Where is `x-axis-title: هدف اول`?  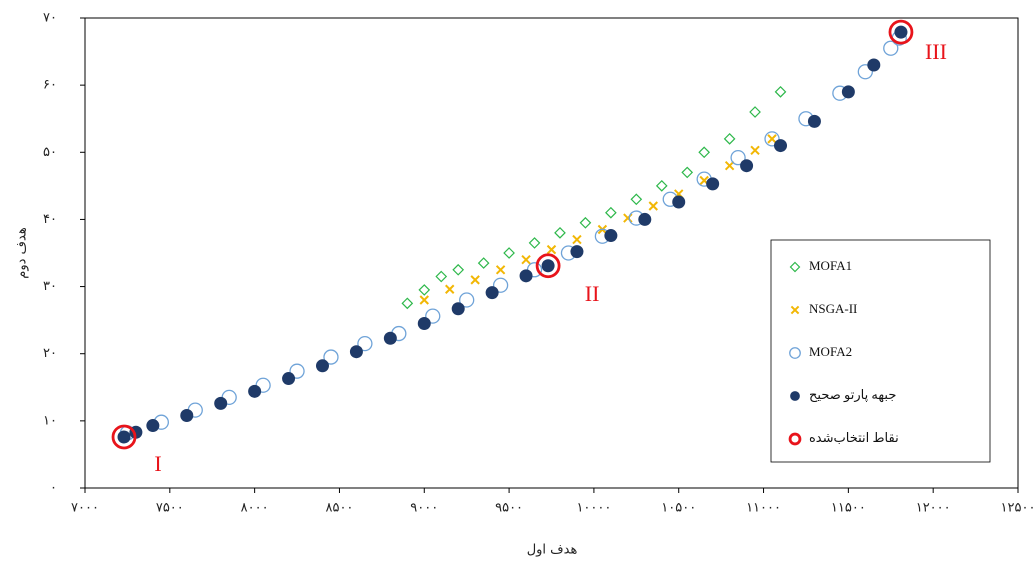 x-axis-title: هدف اول is located at coordinates (552, 550).